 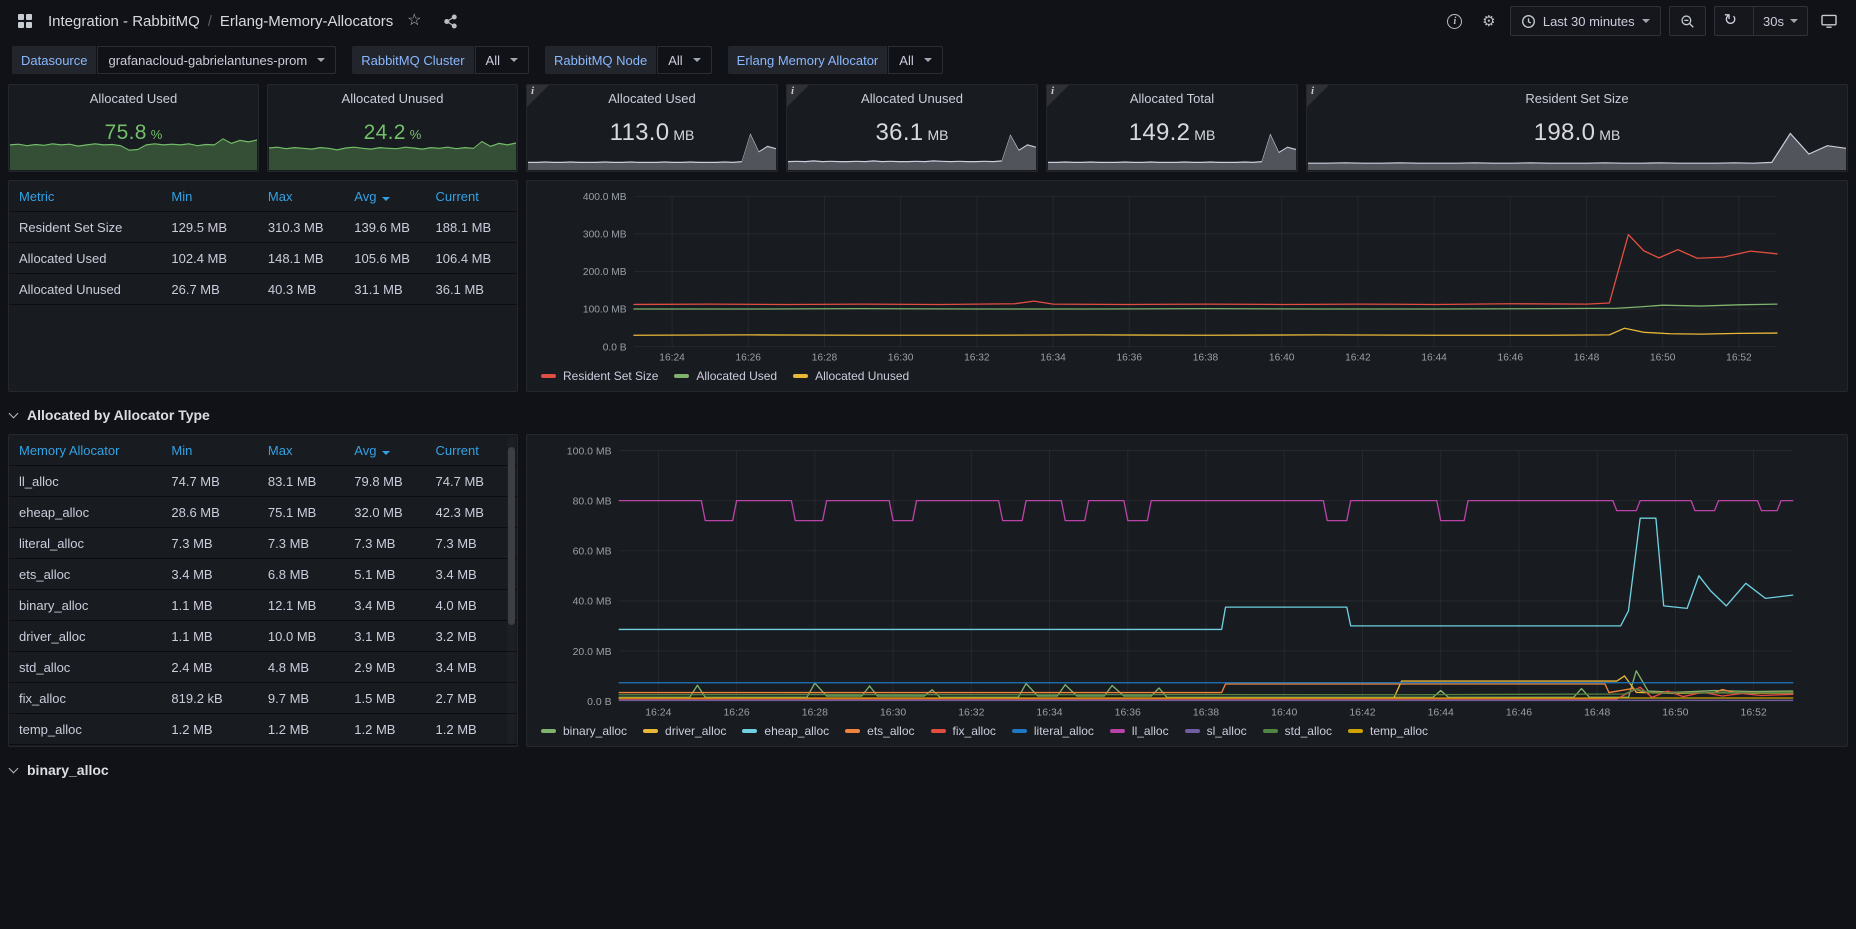 I want to click on table-cell: 3.2 MB, so click(x=471, y=636).